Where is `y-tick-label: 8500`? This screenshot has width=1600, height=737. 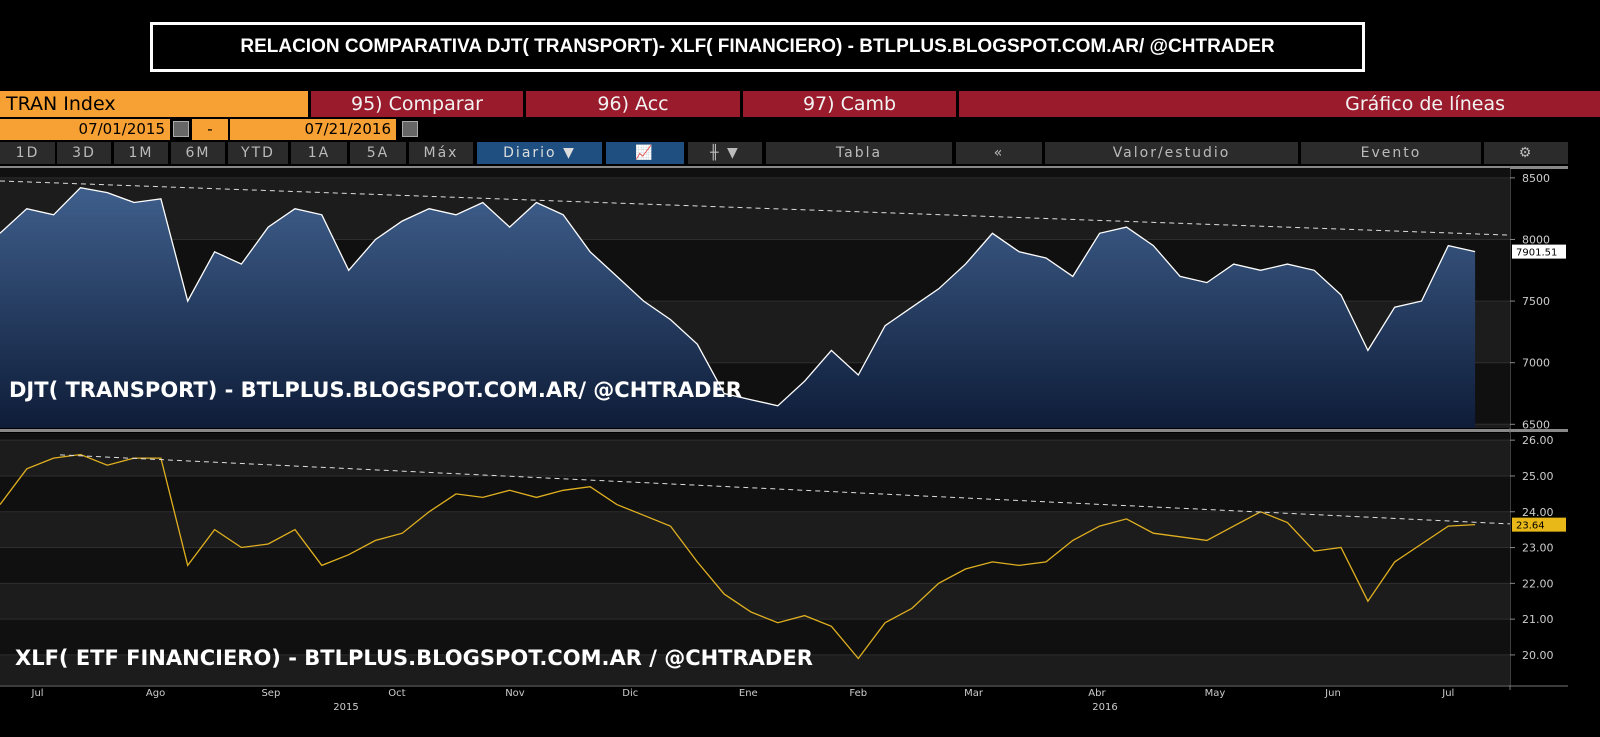
y-tick-label: 8500 is located at coordinates (1536, 178).